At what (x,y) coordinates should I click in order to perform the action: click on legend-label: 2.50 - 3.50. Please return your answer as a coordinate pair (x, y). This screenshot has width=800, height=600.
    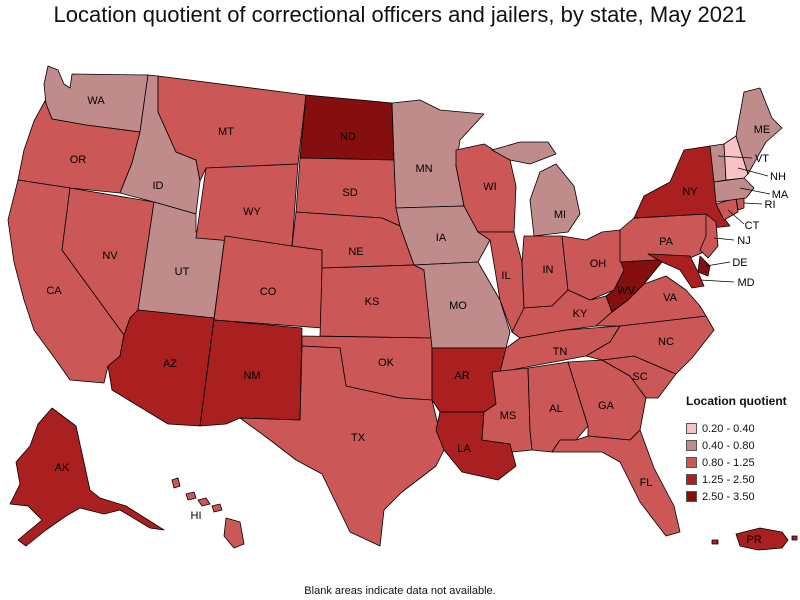
    Looking at the image, I should click on (728, 496).